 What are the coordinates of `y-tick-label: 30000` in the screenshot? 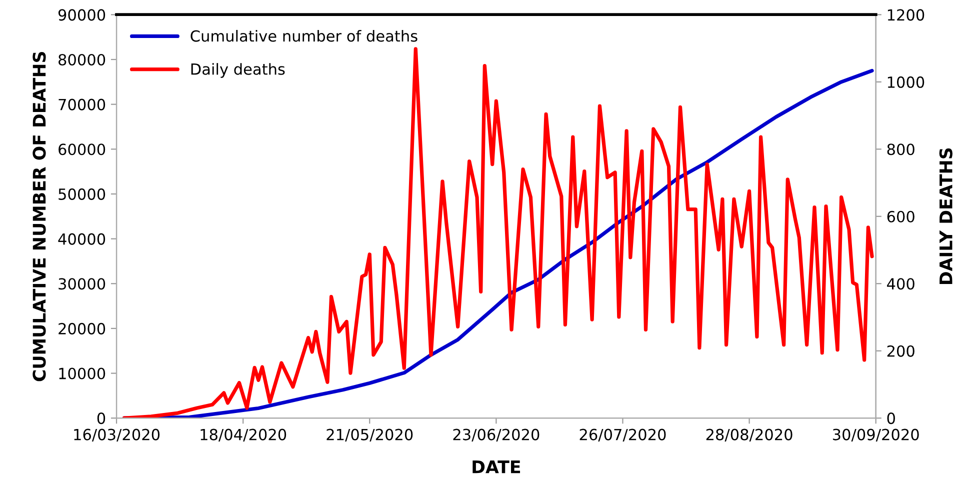 It's located at (82, 284).